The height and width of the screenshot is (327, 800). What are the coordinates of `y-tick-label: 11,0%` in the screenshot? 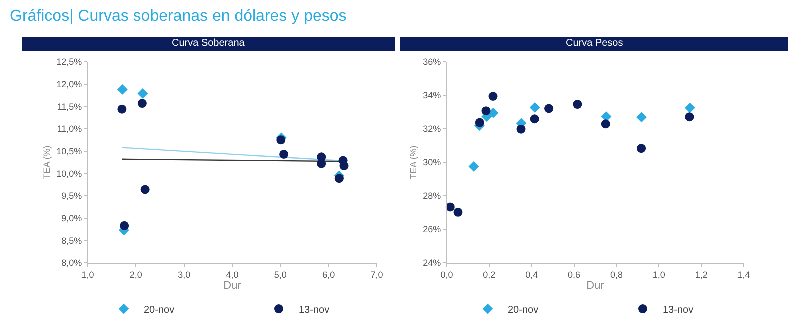 It's located at (69, 129).